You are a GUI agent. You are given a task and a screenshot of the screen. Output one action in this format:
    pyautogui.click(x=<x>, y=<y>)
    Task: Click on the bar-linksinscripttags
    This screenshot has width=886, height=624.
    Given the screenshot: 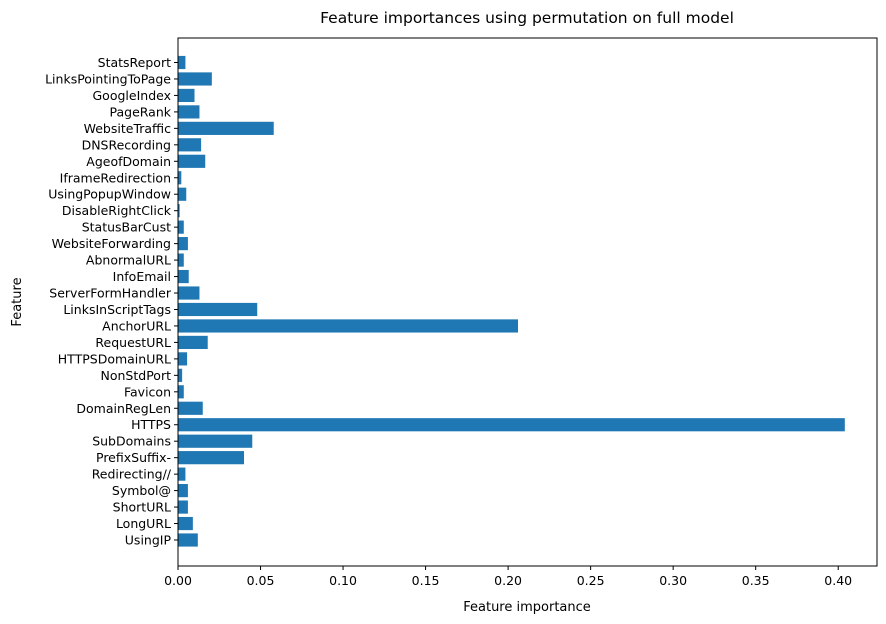 What is the action you would take?
    pyautogui.click(x=218, y=309)
    